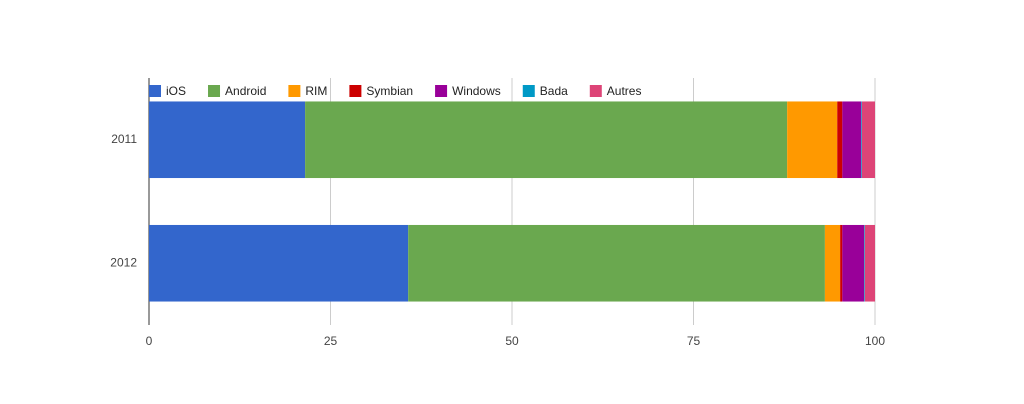 The width and height of the screenshot is (1024, 404). I want to click on y-tick-label: 2011, so click(124, 139).